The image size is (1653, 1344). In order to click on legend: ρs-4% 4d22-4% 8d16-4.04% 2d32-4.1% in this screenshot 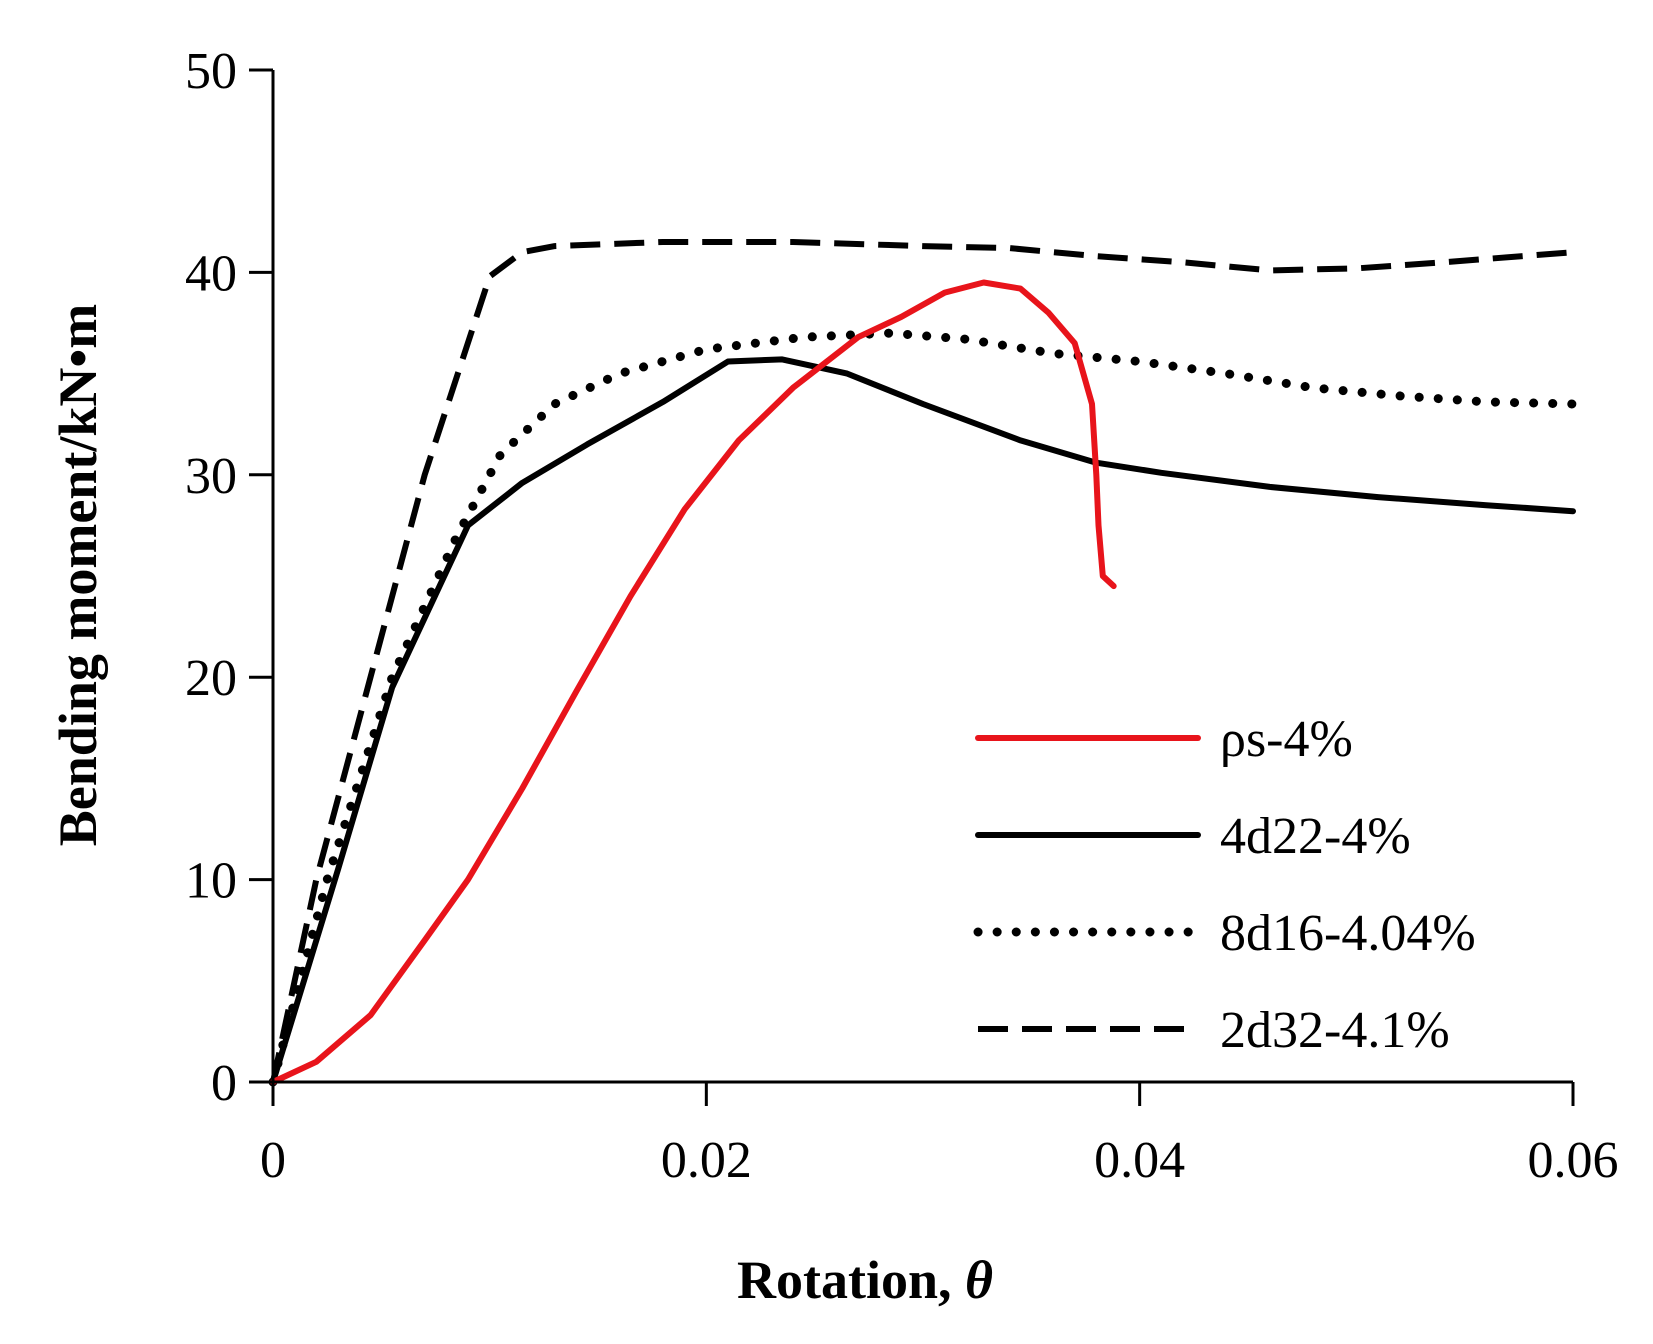, I will do `click(1224, 885)`.